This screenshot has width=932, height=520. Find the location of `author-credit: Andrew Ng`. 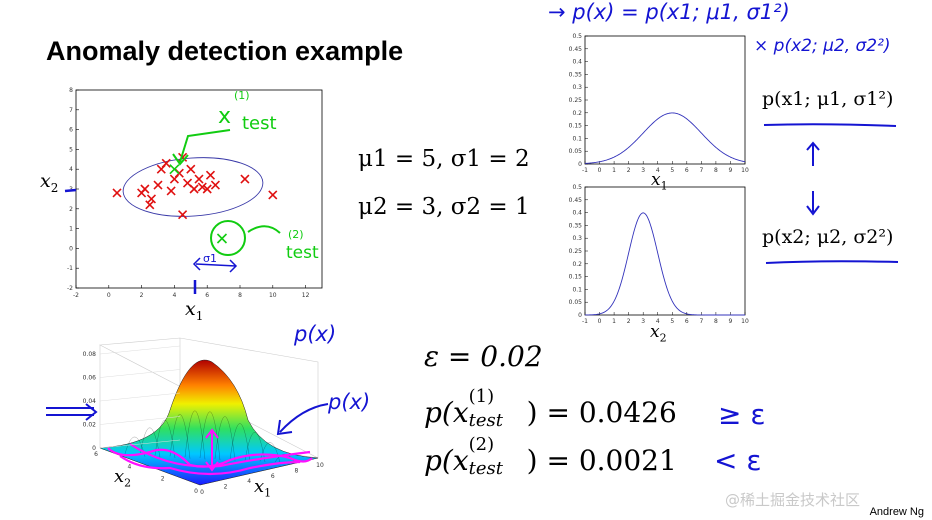

author-credit: Andrew Ng is located at coordinates (896, 512).